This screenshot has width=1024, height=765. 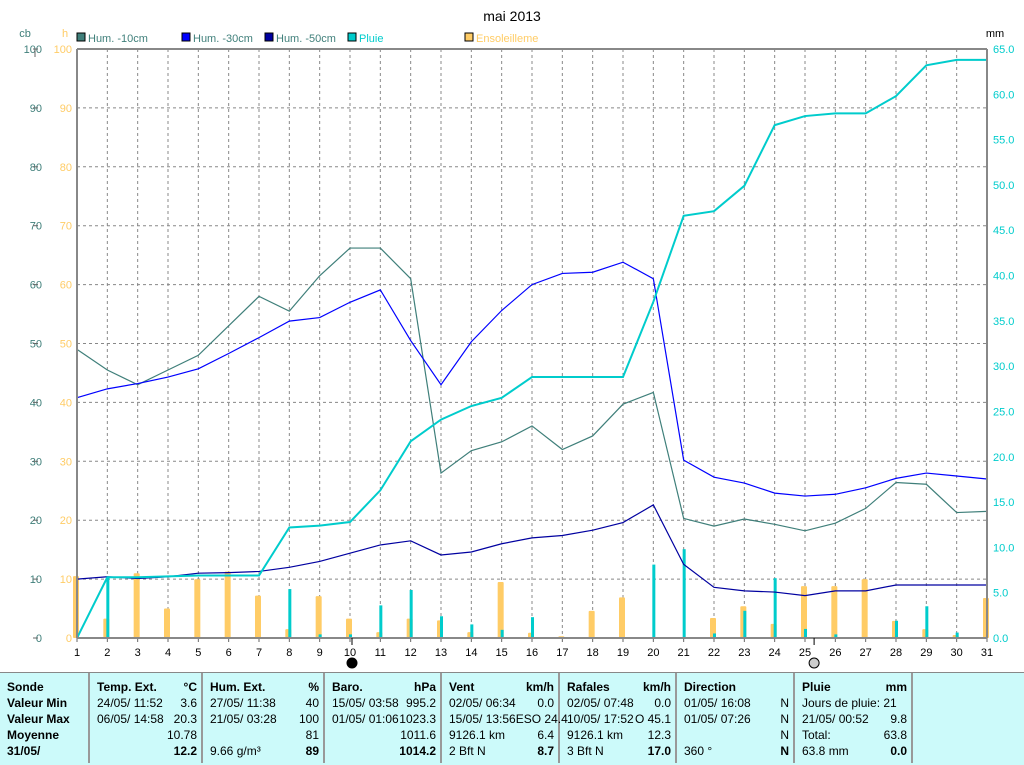 What do you see at coordinates (384, 703) in the screenshot?
I see `table-row: 15/05/ 03:58 995.2` at bounding box center [384, 703].